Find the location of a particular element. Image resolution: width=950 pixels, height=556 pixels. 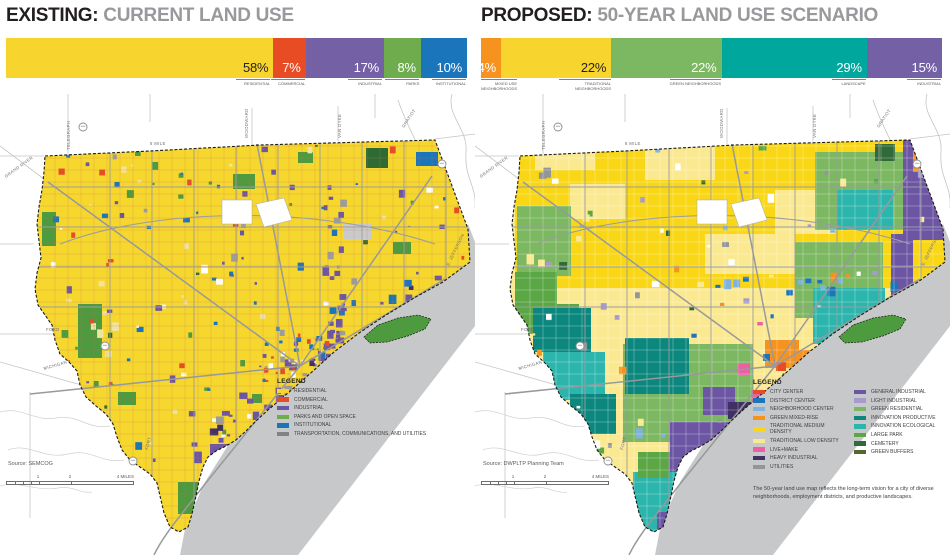

legend-label: LIGHT INDUSTRIAL is located at coordinates (894, 400).